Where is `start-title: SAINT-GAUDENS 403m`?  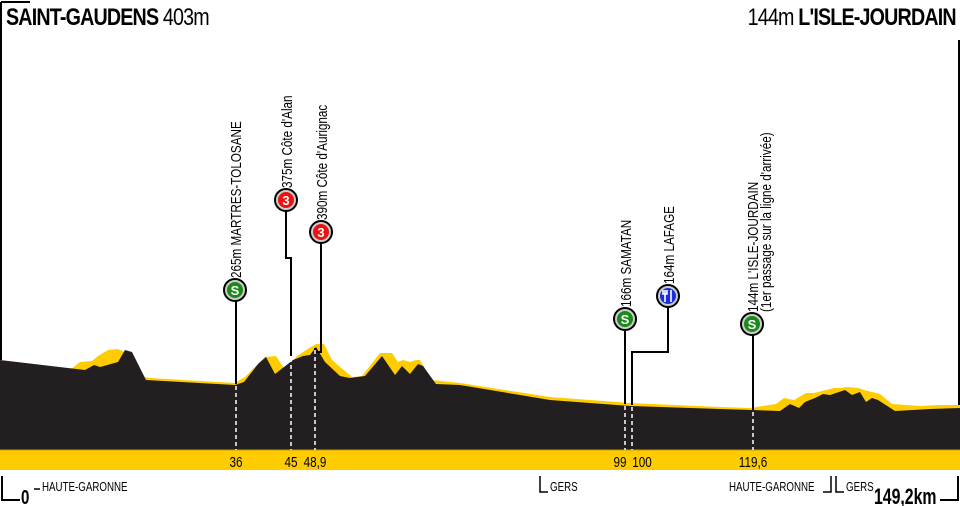
start-title: SAINT-GAUDENS 403m is located at coordinates (108, 18).